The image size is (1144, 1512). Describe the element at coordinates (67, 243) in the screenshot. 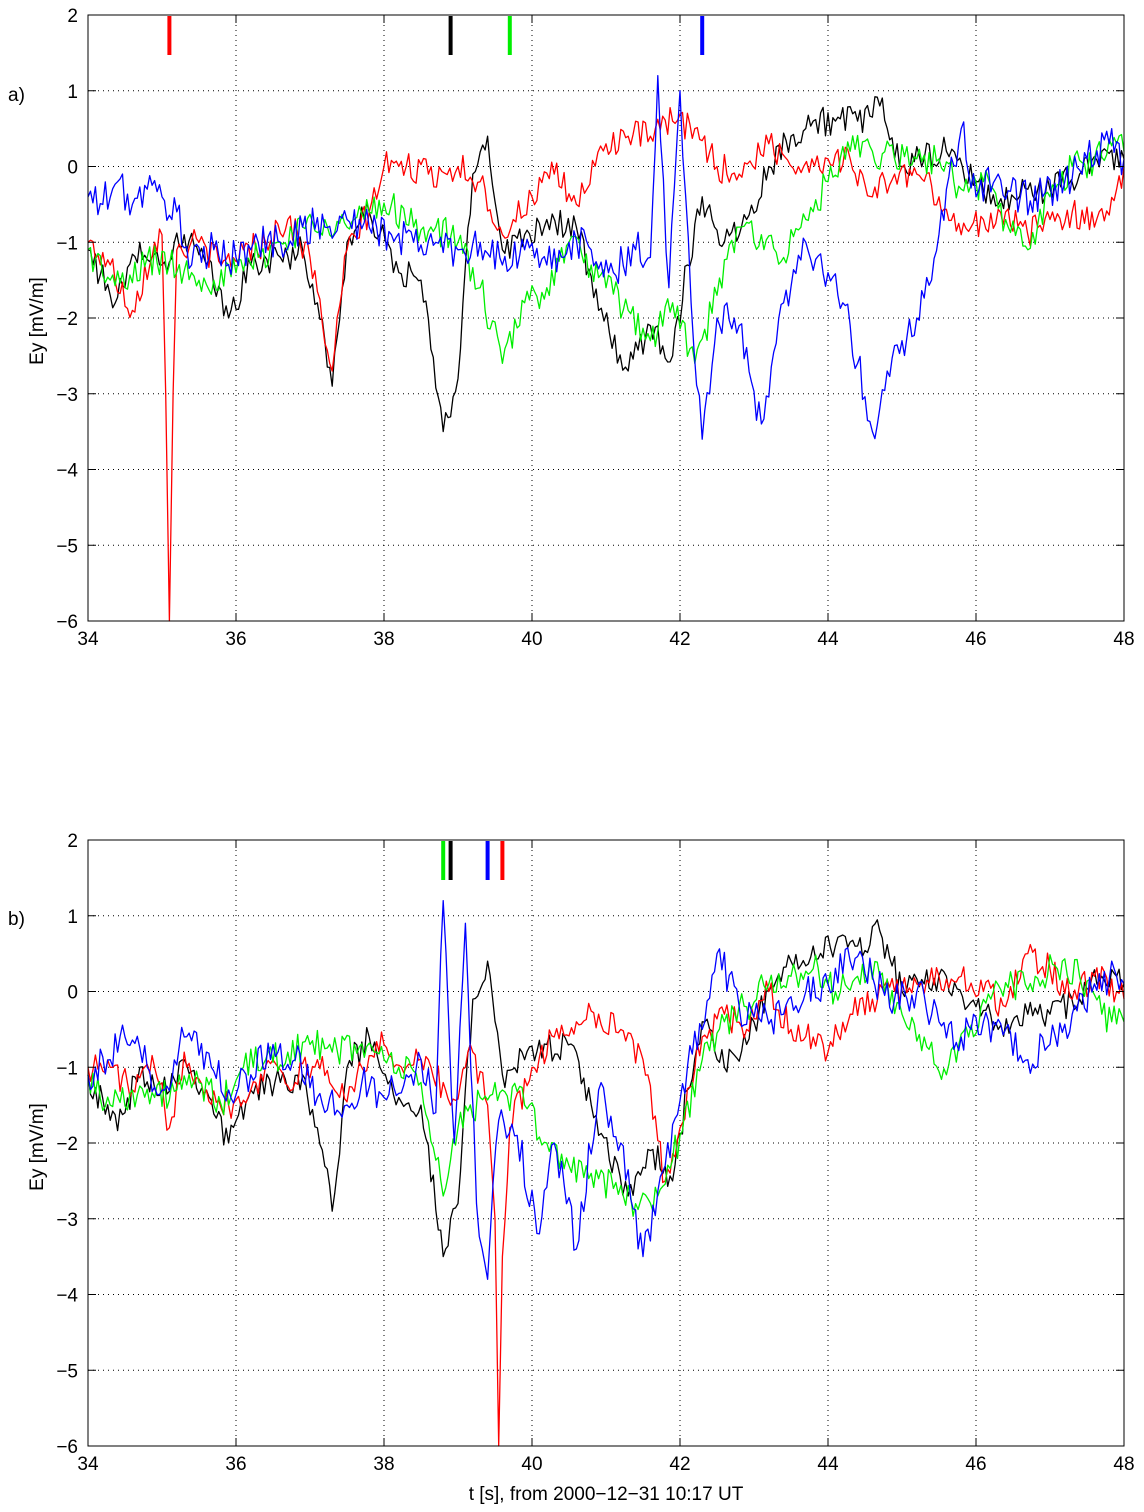

I see `panel-a-y-tick-label: −1` at that location.